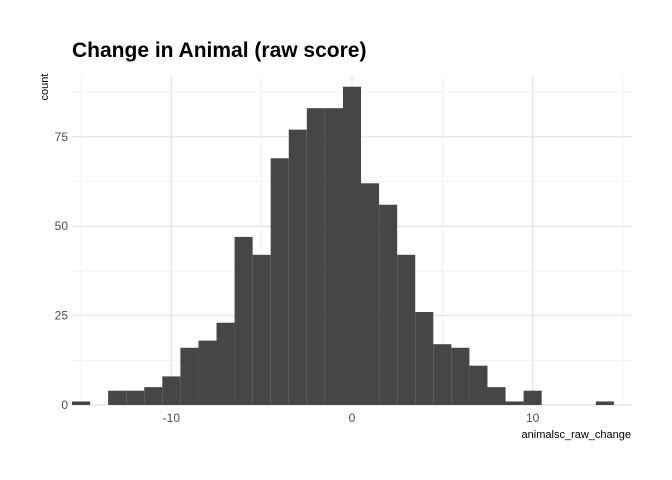 Image resolution: width=672 pixels, height=480 pixels. Describe the element at coordinates (64, 405) in the screenshot. I see `y-tick-label: 0` at that location.